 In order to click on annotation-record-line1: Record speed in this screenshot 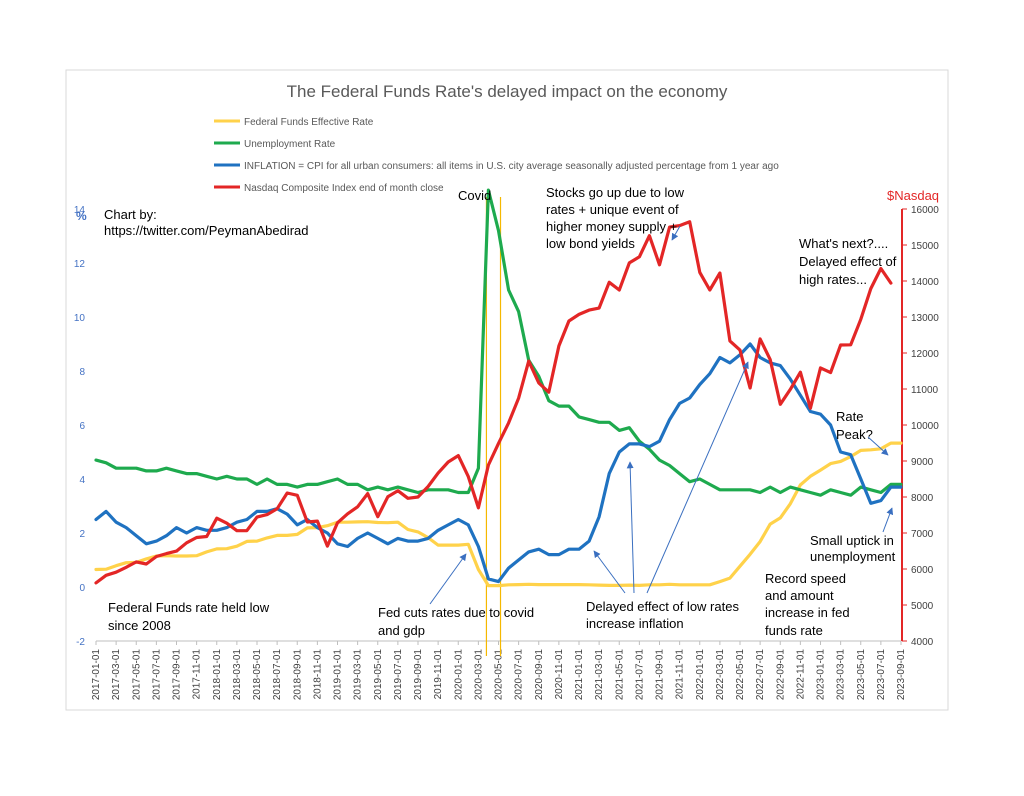, I will do `click(805, 578)`.